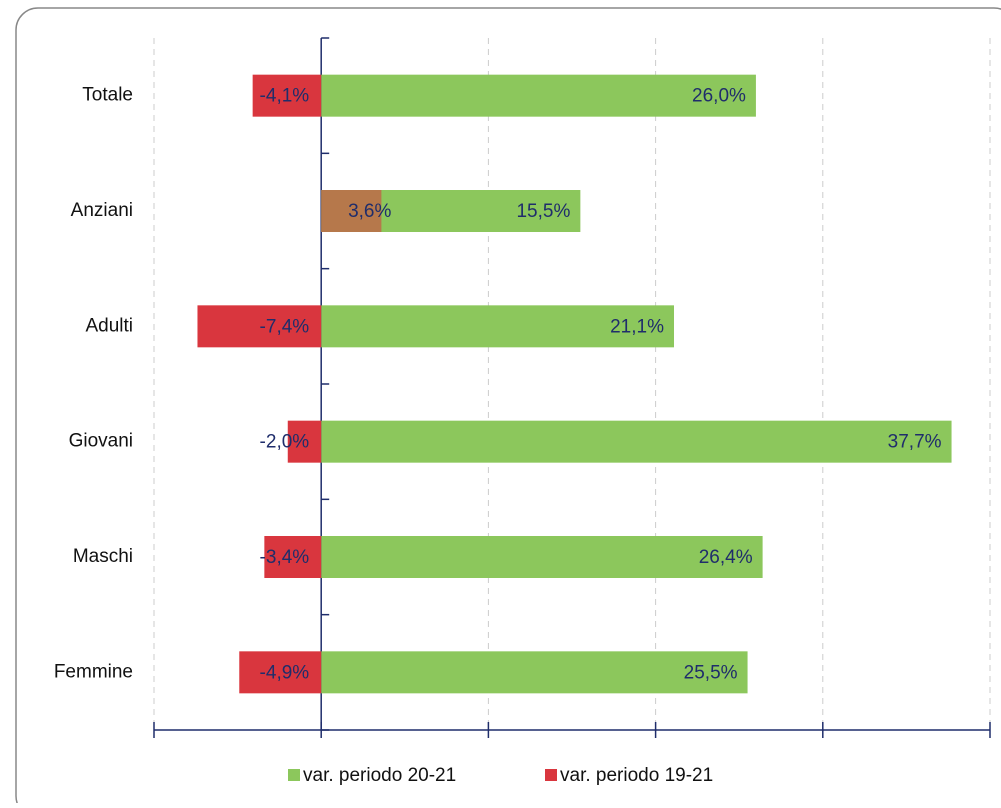 Image resolution: width=1001 pixels, height=808 pixels. What do you see at coordinates (93, 671) in the screenshot?
I see `y-tick-label: Femmine` at bounding box center [93, 671].